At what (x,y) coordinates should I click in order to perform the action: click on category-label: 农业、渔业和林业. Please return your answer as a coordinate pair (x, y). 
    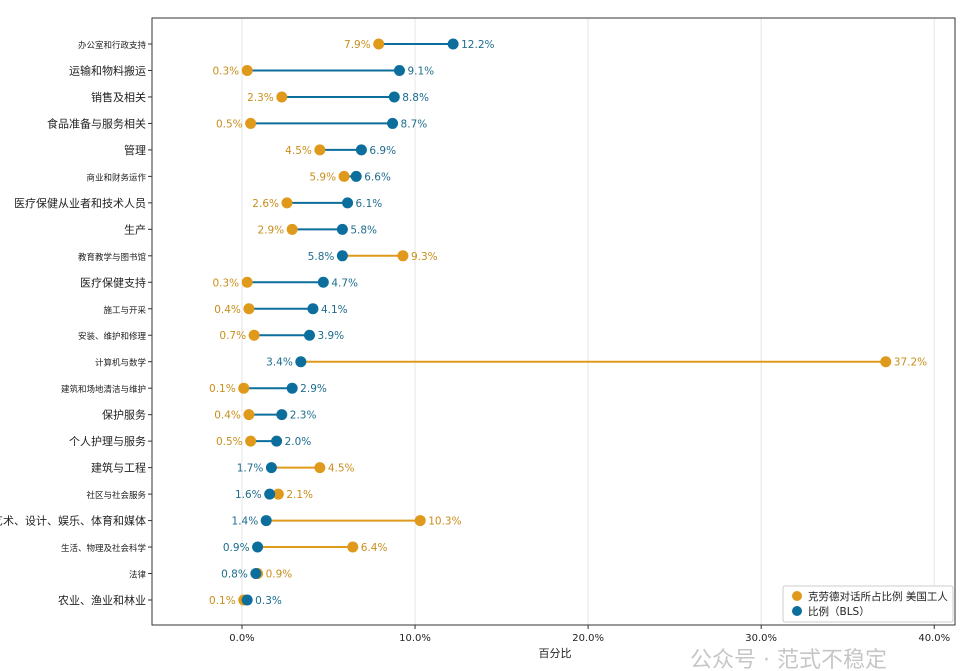
    Looking at the image, I should click on (102, 600).